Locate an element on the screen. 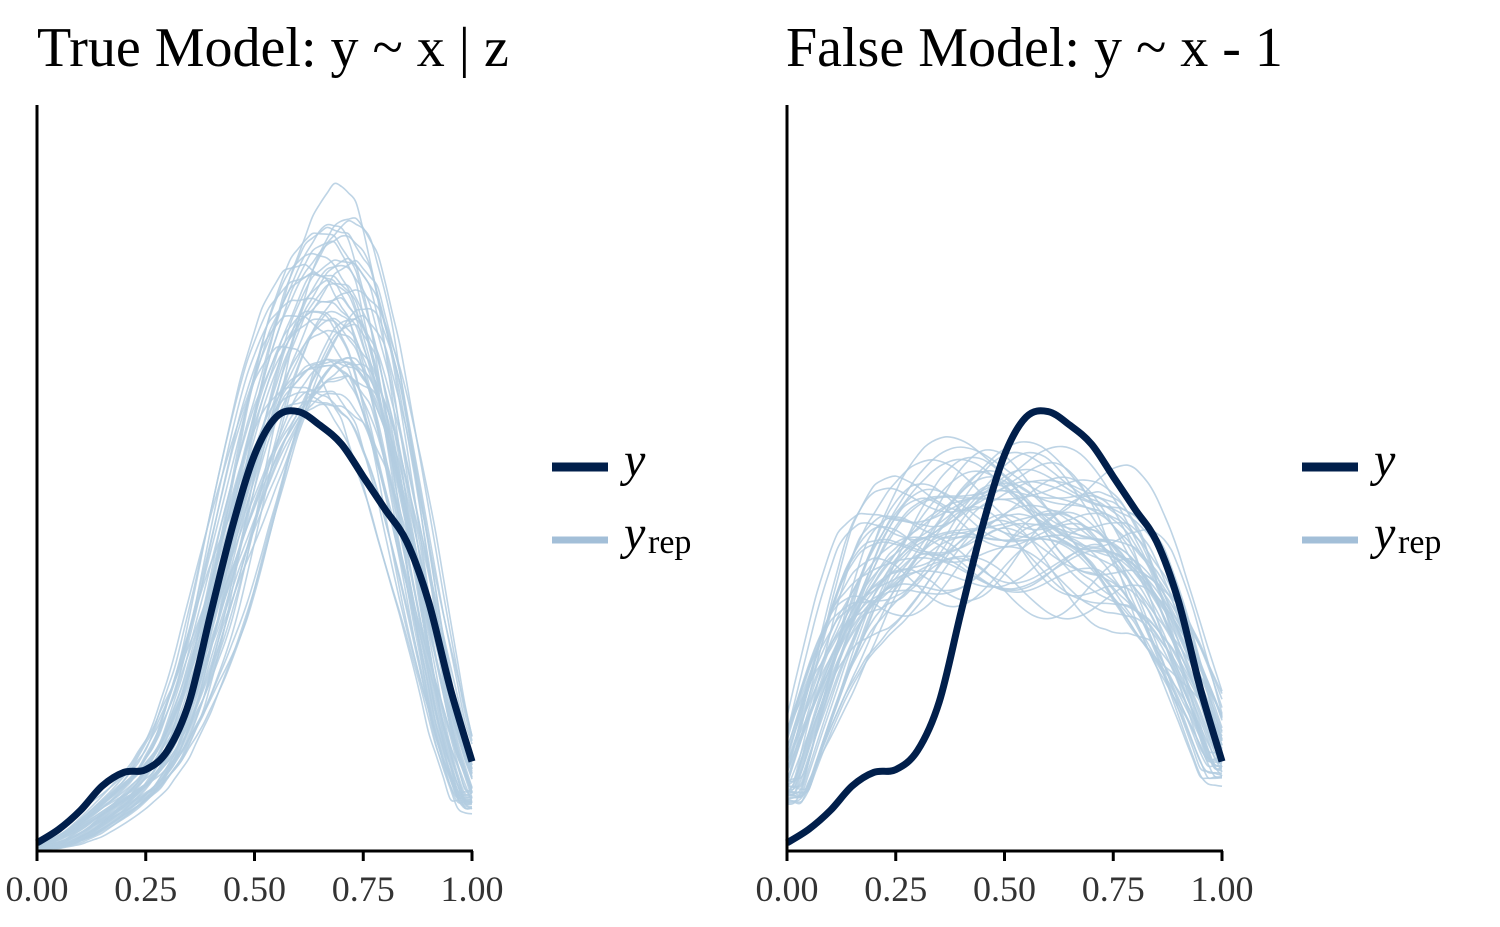  yrep-series-group is located at coordinates (1004, 621).